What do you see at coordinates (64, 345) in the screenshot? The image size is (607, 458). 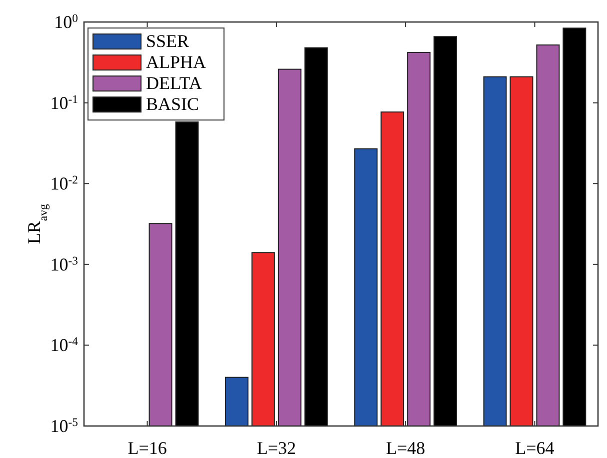 I see `y-tick-label: 10$^{-4}$` at bounding box center [64, 345].